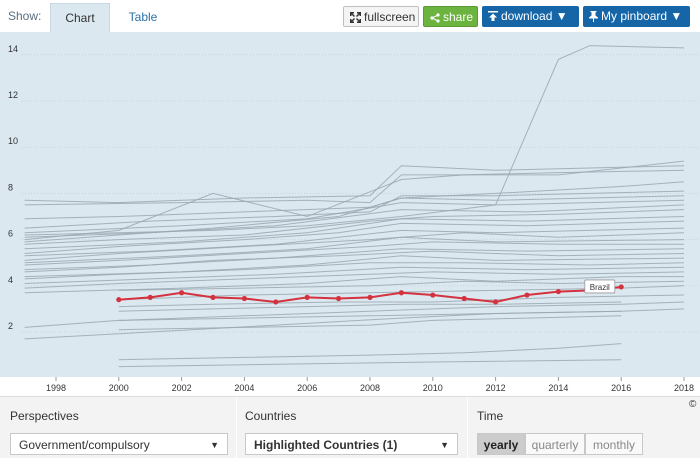 This screenshot has width=700, height=458. What do you see at coordinates (25, 16) in the screenshot?
I see `show-label: Show:` at bounding box center [25, 16].